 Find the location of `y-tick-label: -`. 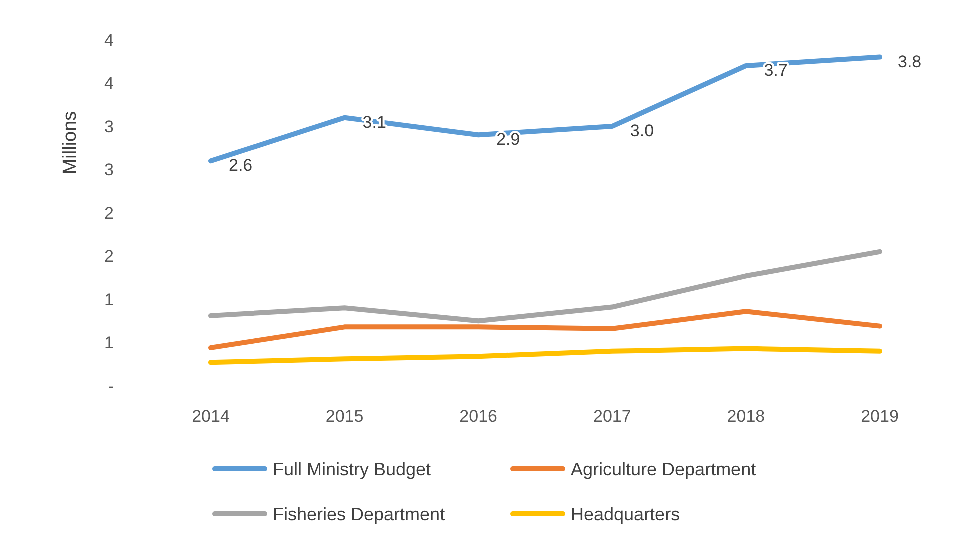

y-tick-label: - is located at coordinates (111, 386).